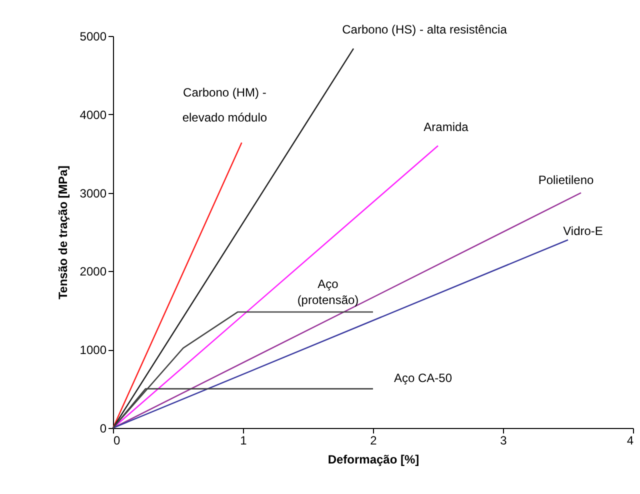 Image resolution: width=640 pixels, height=494 pixels. Describe the element at coordinates (583, 231) in the screenshot. I see `series-label: Vidro-E` at that location.